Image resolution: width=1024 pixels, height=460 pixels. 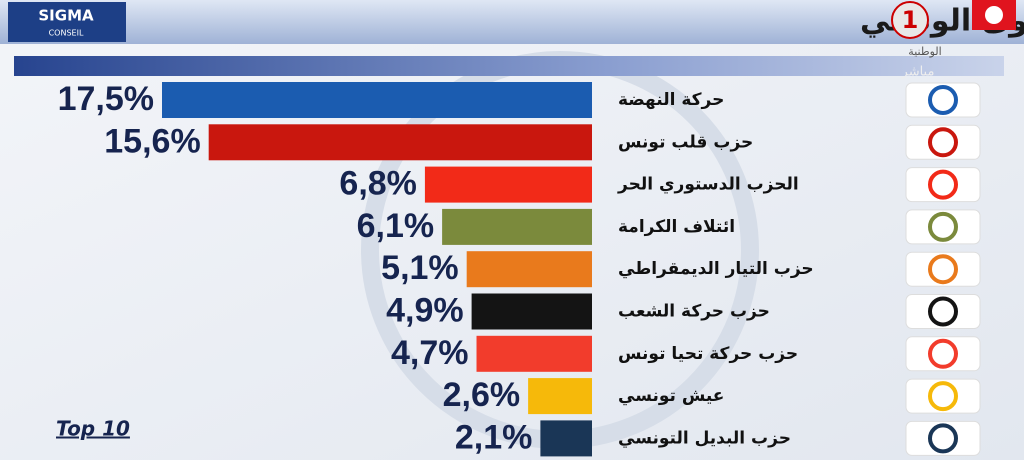 What do you see at coordinates (430, 353) in the screenshot?
I see `value-label: 4,7%` at bounding box center [430, 353].